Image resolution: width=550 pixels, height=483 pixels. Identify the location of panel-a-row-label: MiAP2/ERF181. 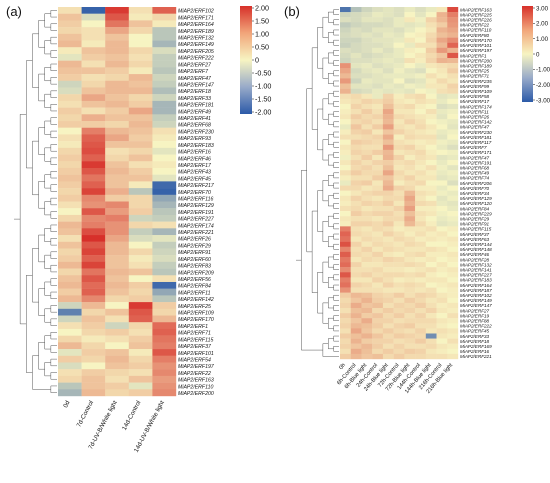
(196, 106).